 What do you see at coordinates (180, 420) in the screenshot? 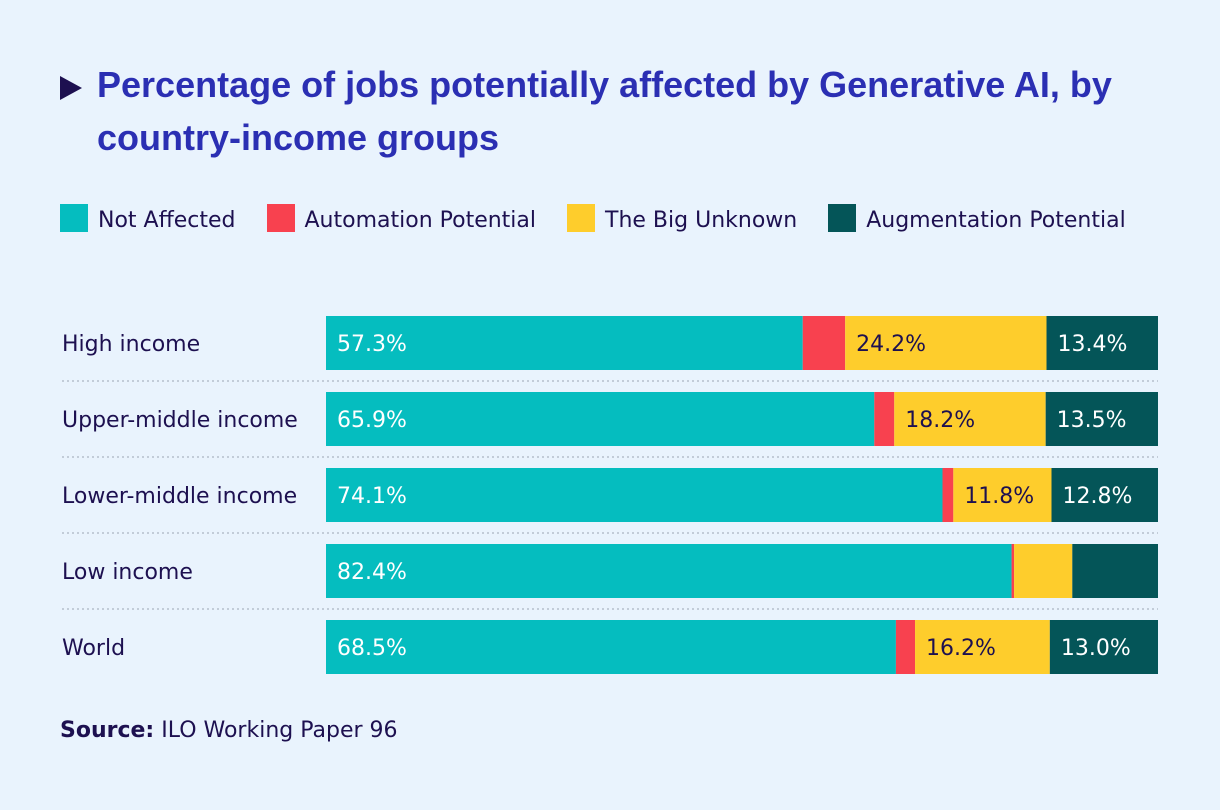
I see `category-label-upper-middle-income: Upper-middle income` at bounding box center [180, 420].